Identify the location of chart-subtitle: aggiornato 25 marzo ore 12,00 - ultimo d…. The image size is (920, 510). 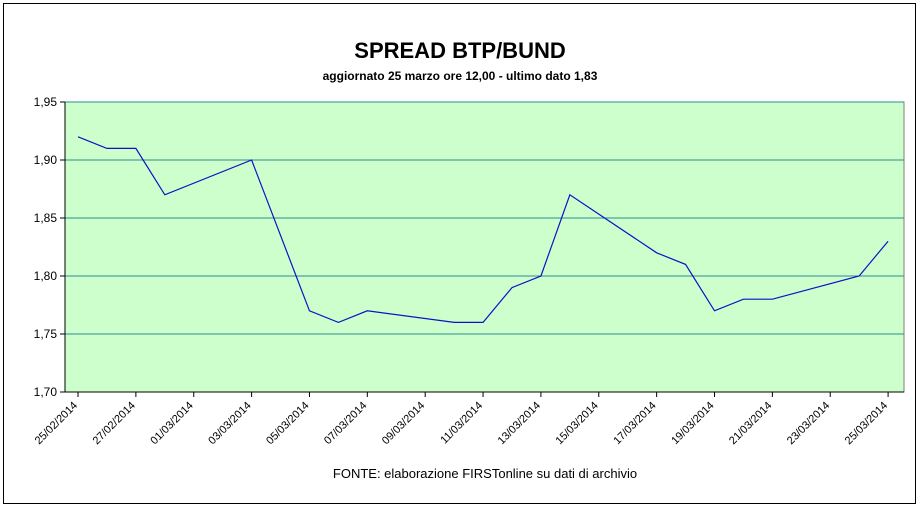
(460, 76).